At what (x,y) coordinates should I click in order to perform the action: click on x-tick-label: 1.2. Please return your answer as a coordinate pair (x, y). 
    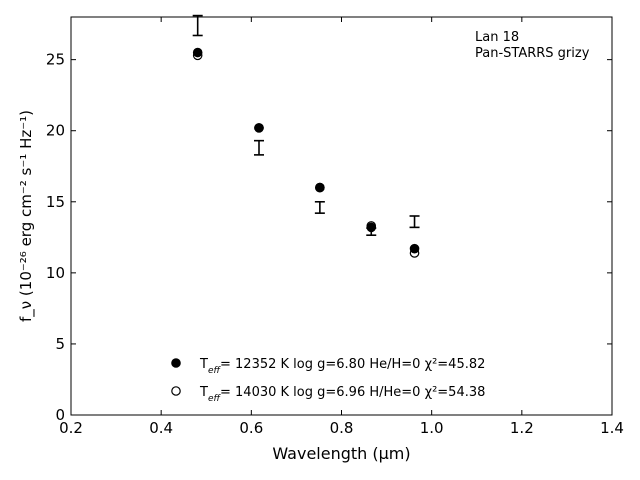
    Looking at the image, I should click on (522, 428).